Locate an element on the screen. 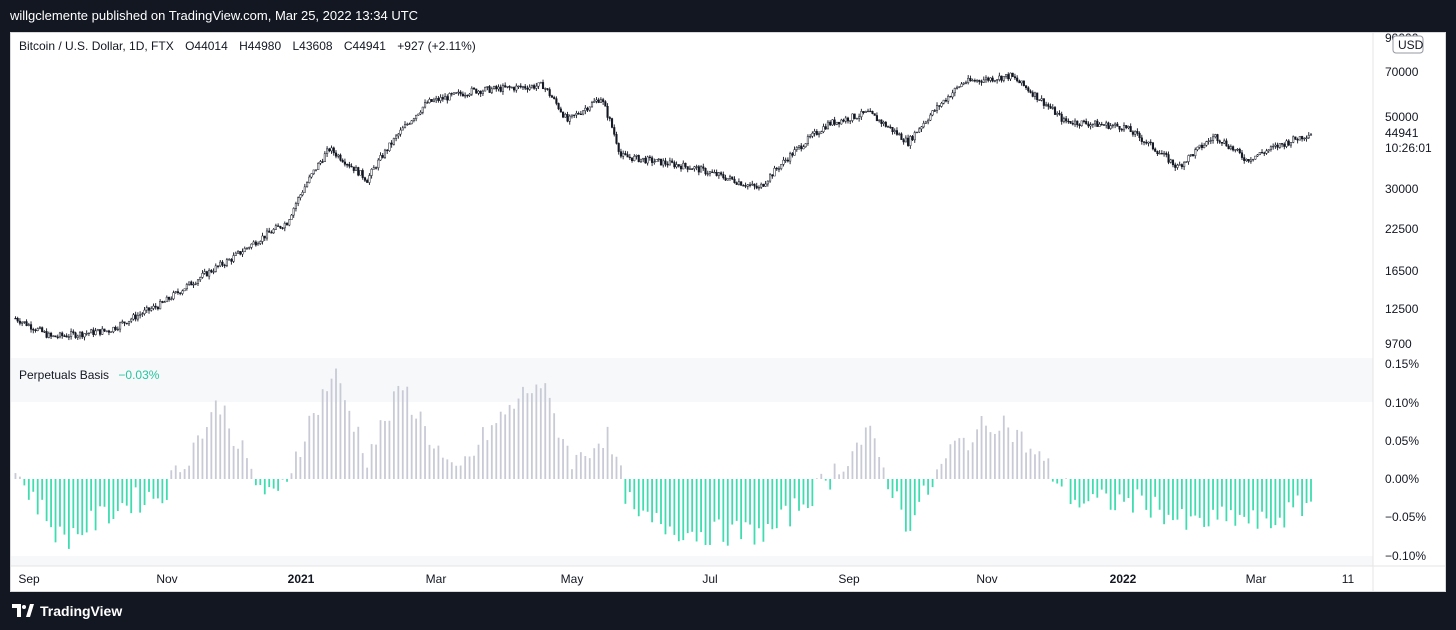 The height and width of the screenshot is (630, 1456). currency-badge is located at coordinates (1408, 44).